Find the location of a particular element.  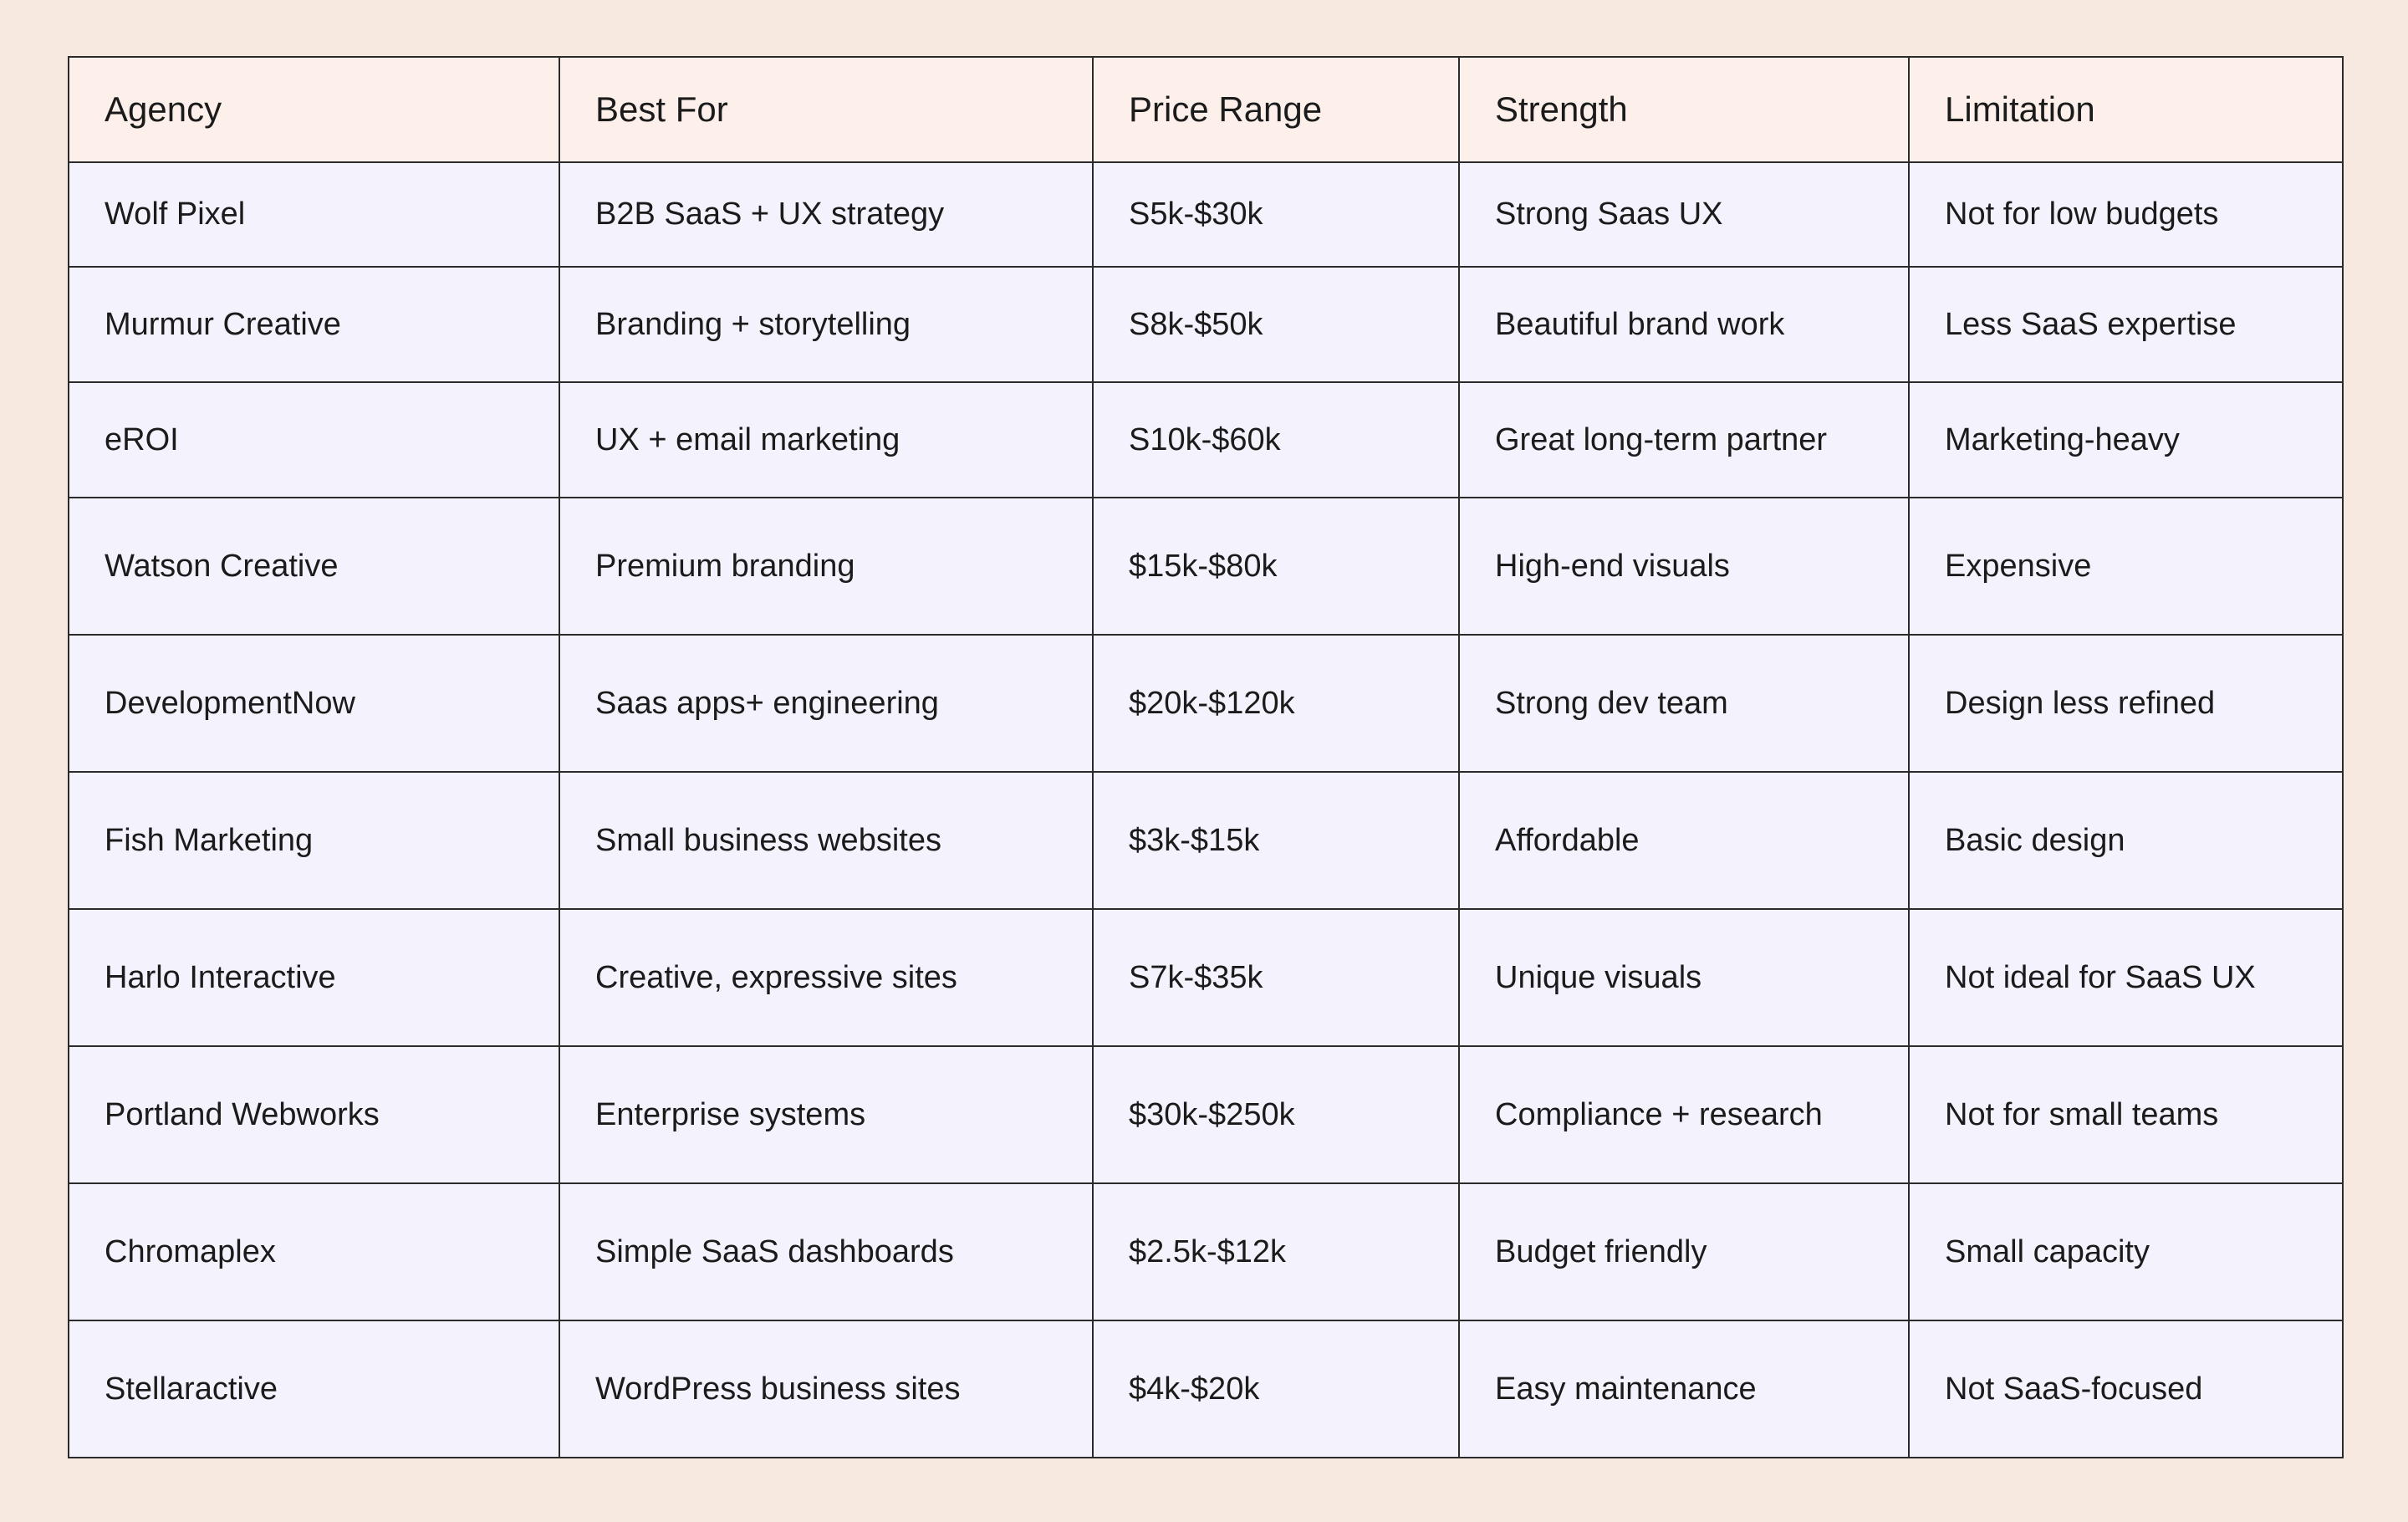

cell-limitation: Not ideal for SaaS UX is located at coordinates (2126, 977).